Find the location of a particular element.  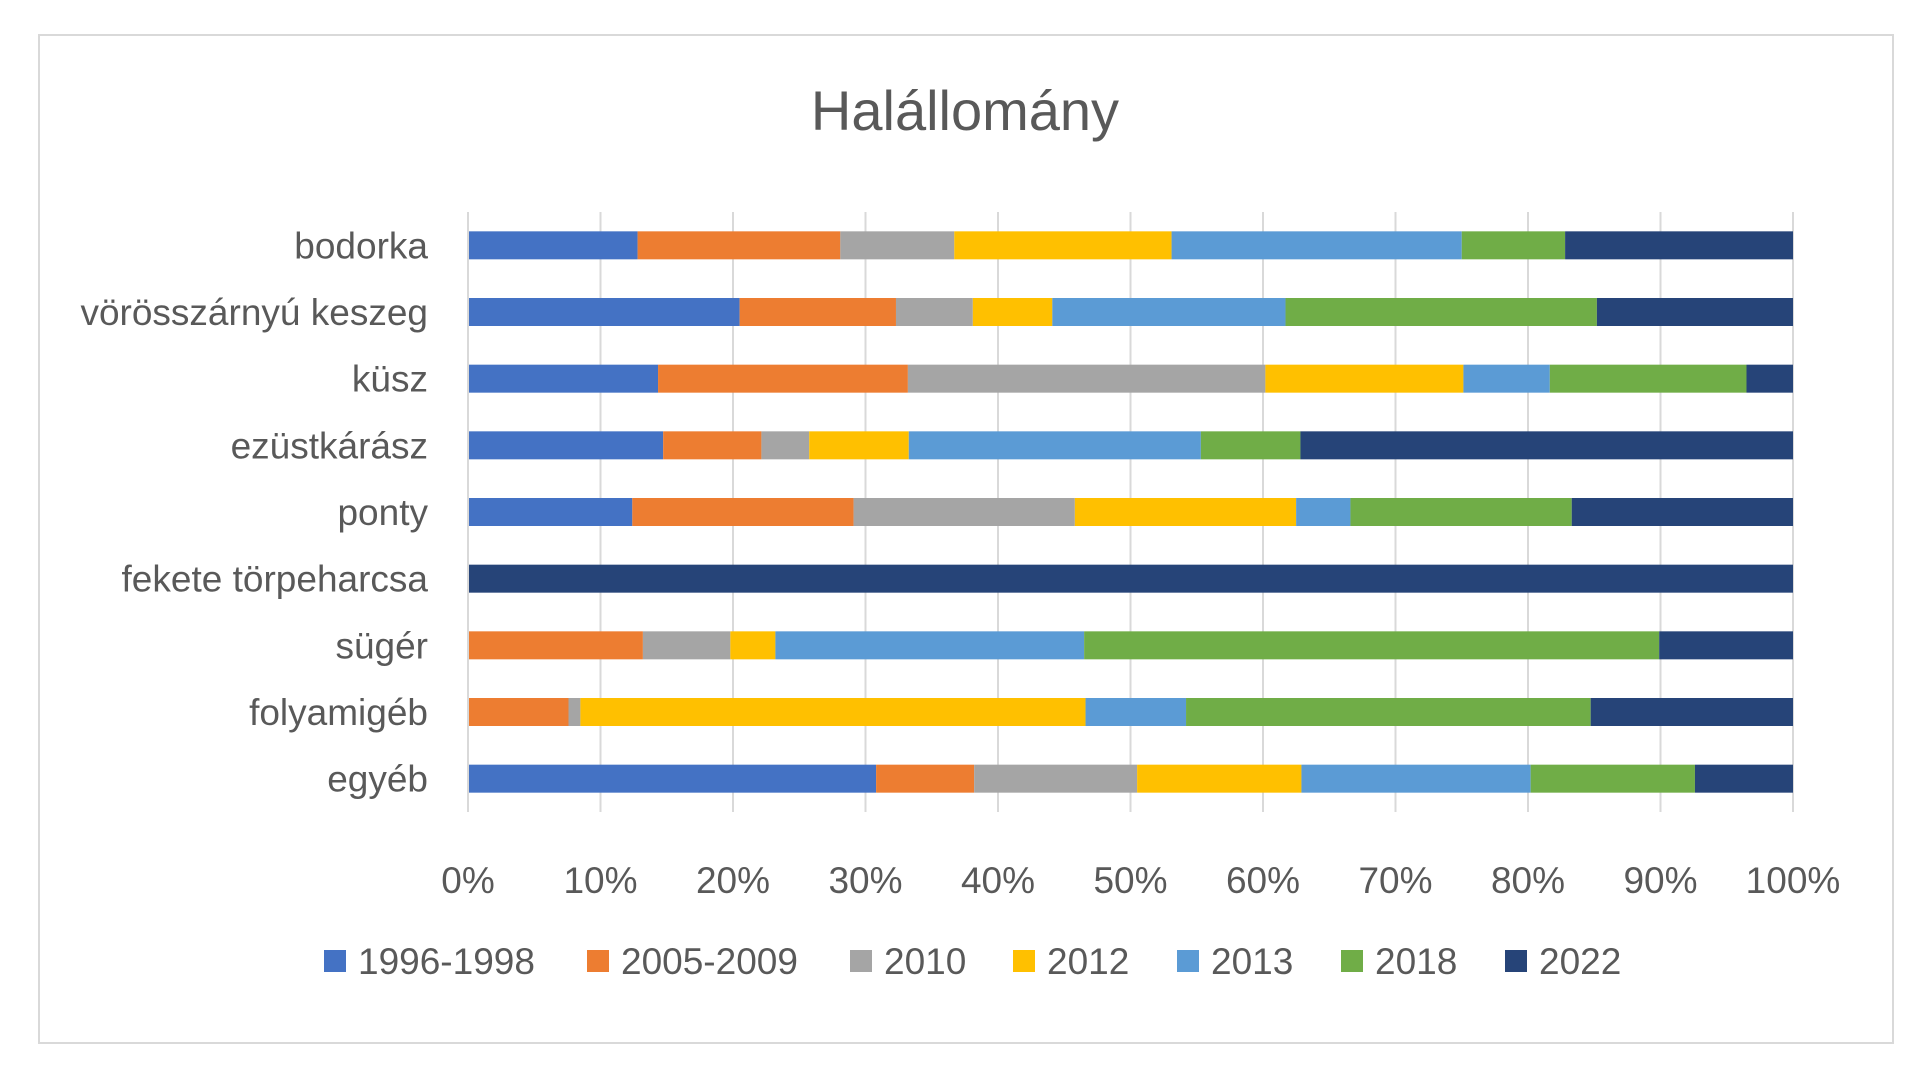

legend-label: 2022 is located at coordinates (1580, 961).